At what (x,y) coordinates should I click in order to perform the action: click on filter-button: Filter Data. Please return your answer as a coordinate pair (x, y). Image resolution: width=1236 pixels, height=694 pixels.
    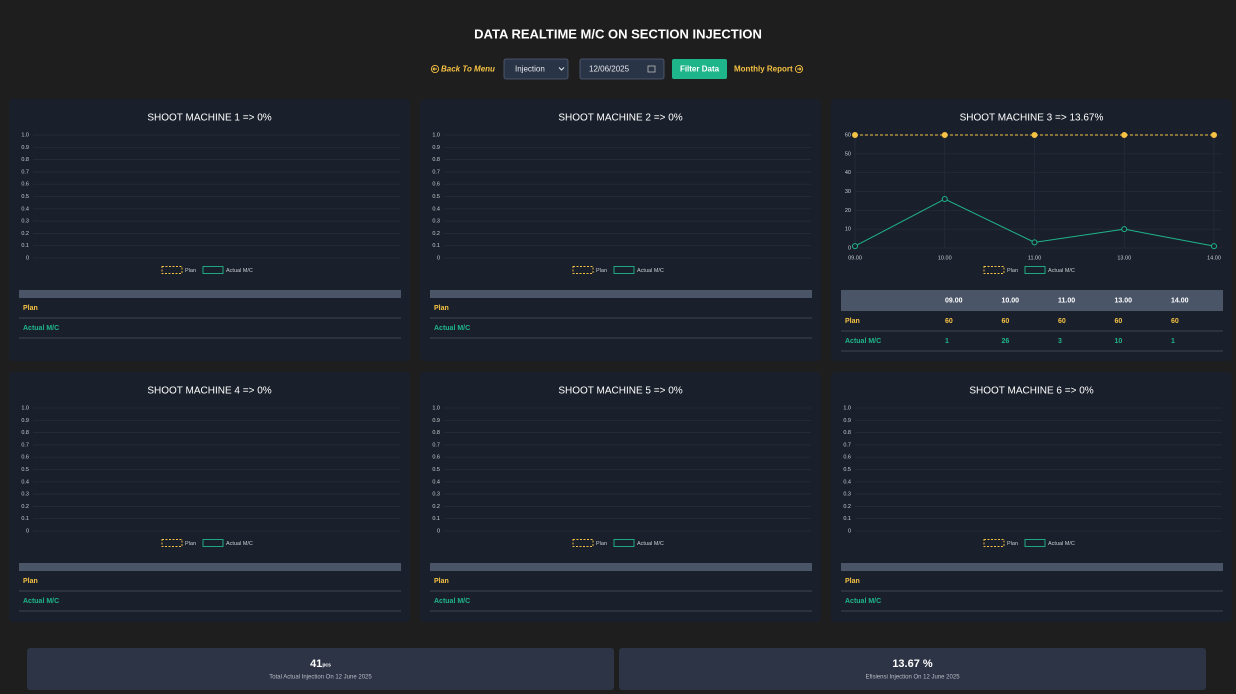
    Looking at the image, I should click on (699, 69).